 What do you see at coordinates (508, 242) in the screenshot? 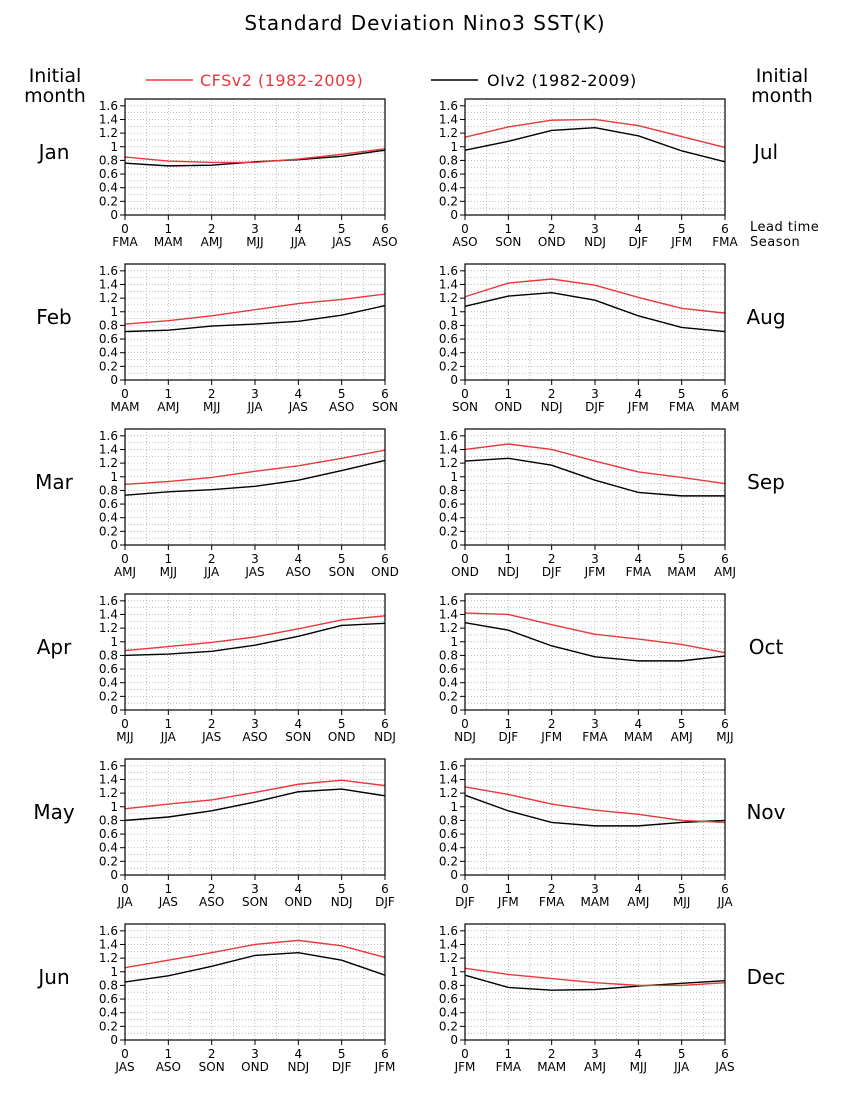
I see `season-tick-label: SON` at bounding box center [508, 242].